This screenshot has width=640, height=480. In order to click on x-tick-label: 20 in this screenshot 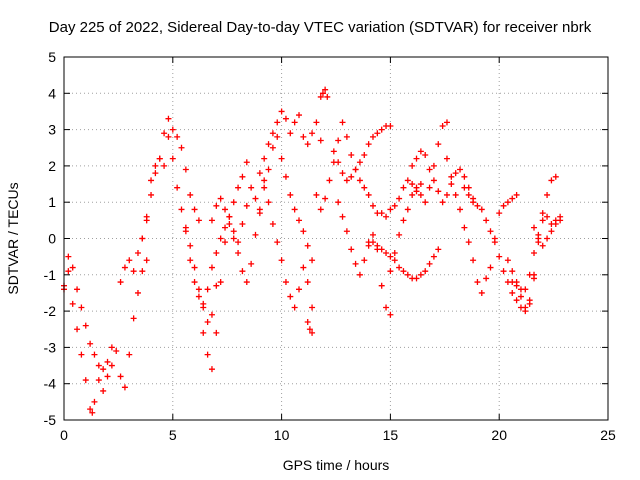, I will do `click(499, 435)`.